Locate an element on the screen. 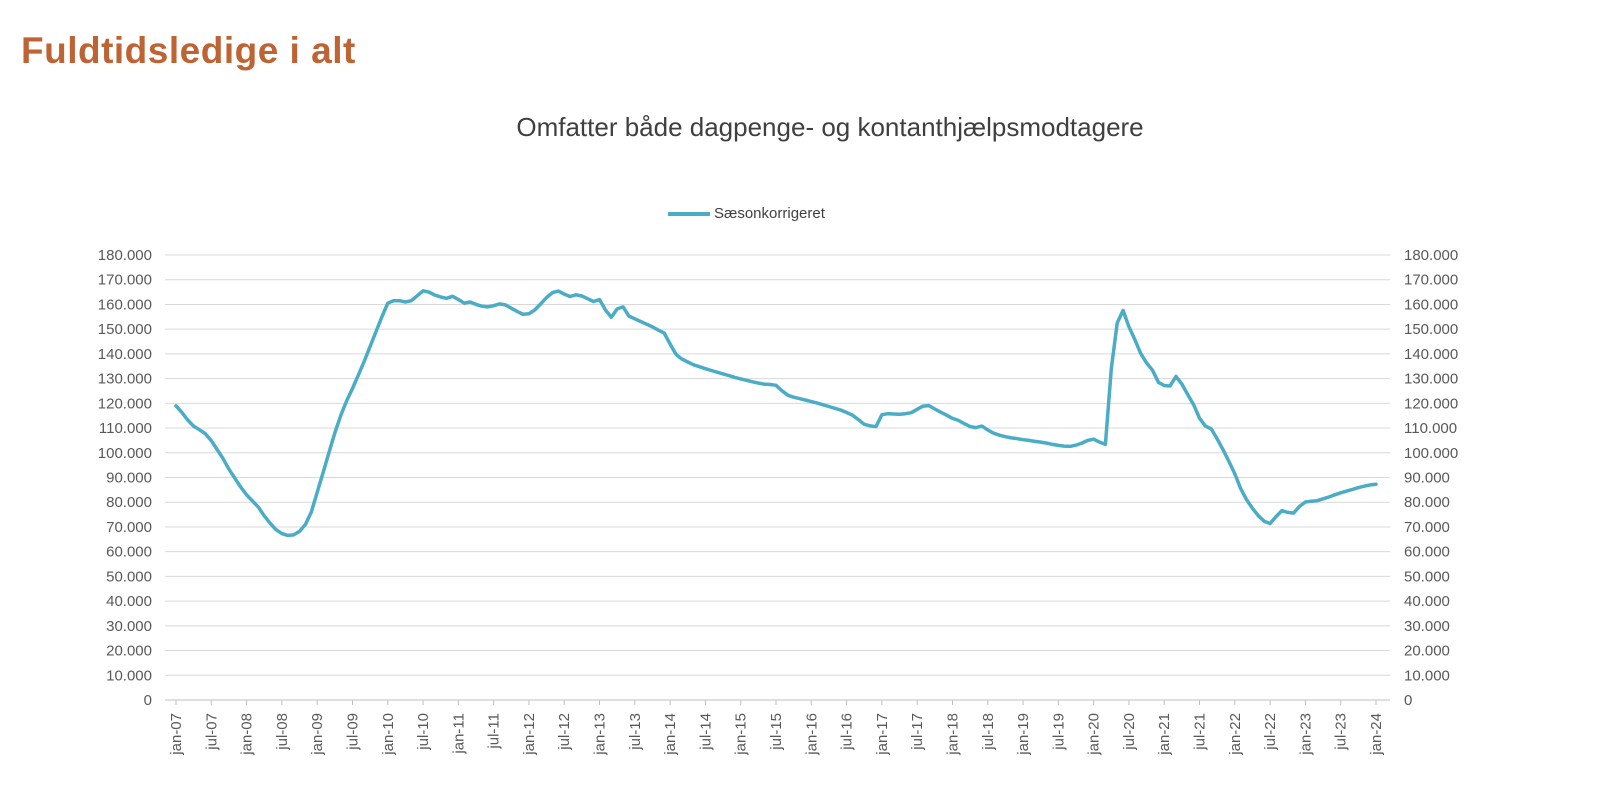  svg-text: jul-08 is located at coordinates (282, 732).